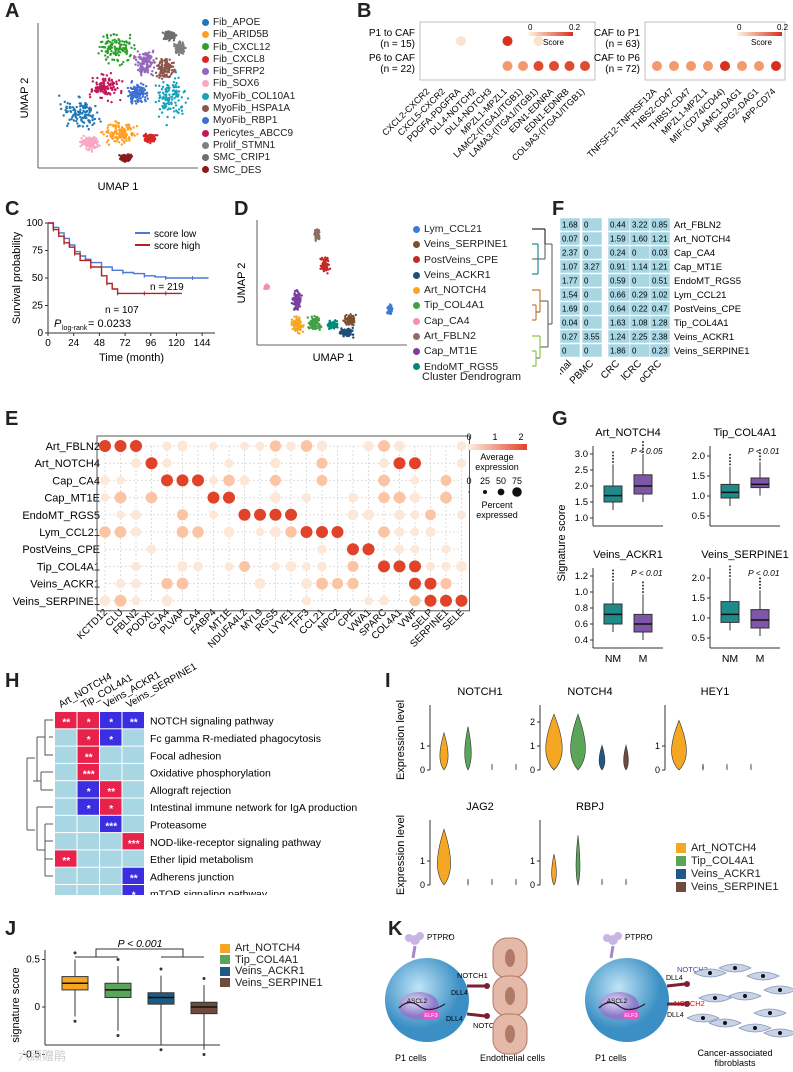 This screenshot has height=1072, width=793. I want to click on i-violin, so click(578, 742).